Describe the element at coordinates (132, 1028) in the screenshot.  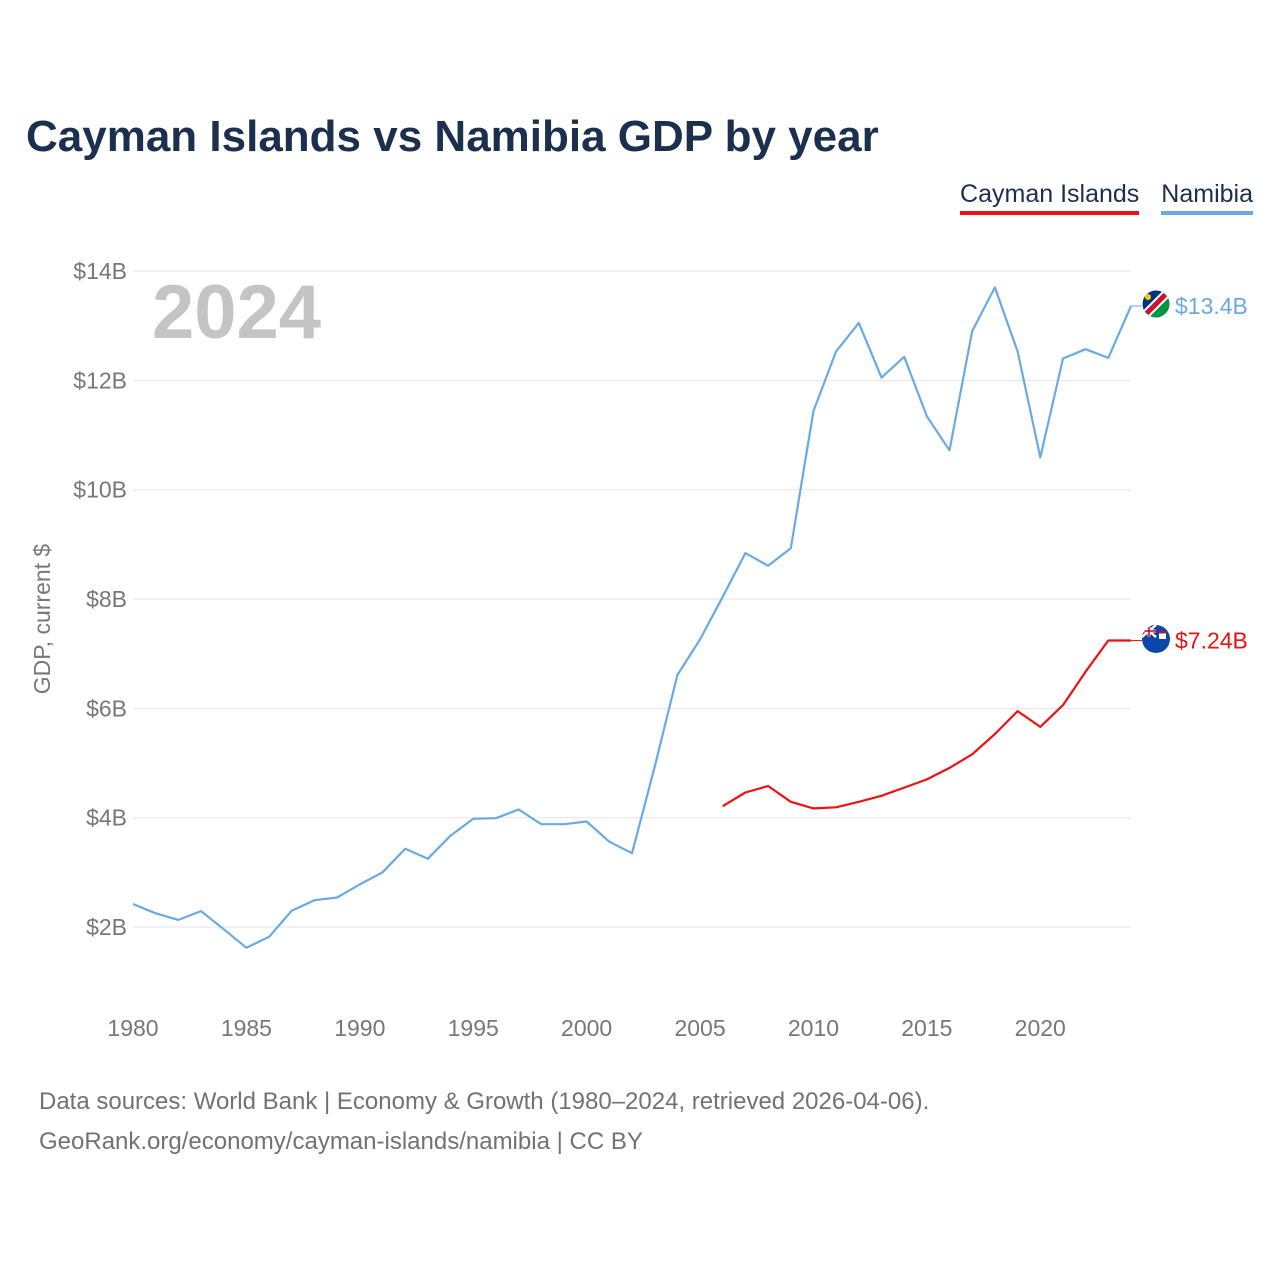
I see `x-tick-label: 1980` at that location.